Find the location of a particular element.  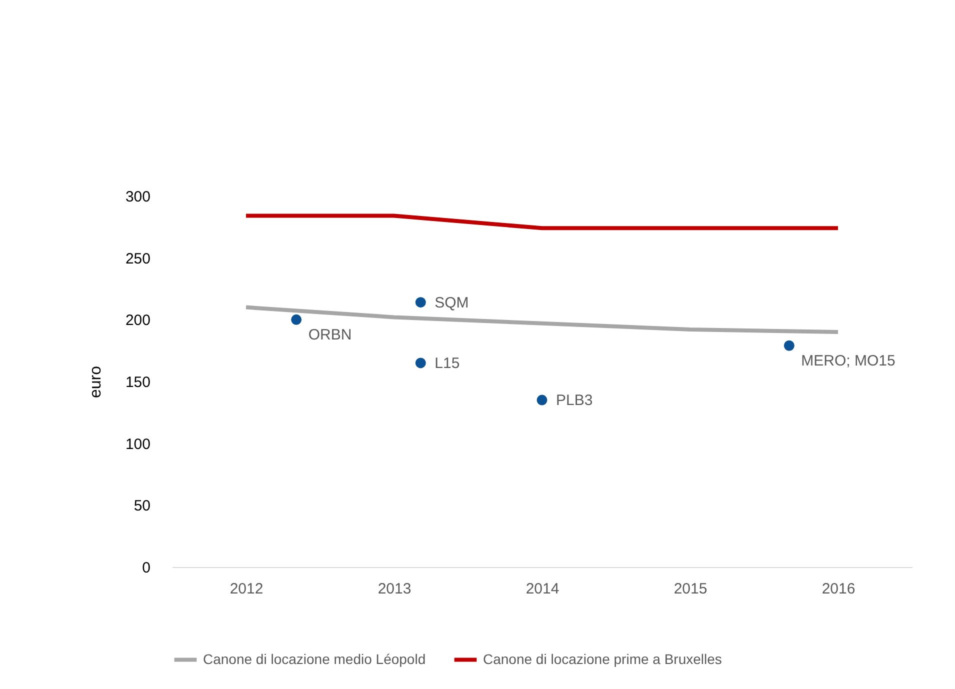

x-tick-label: 2015 is located at coordinates (691, 589).